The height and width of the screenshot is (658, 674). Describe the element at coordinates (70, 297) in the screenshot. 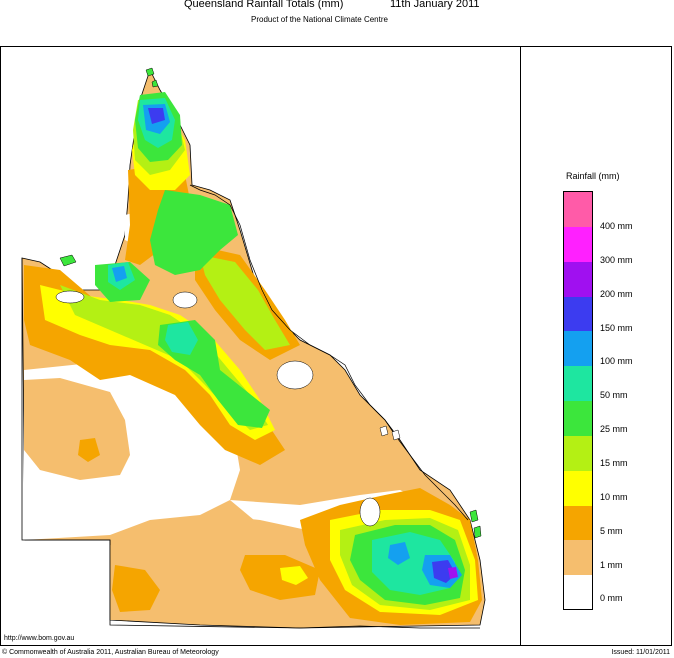

I see `dry-spot-gulf` at that location.